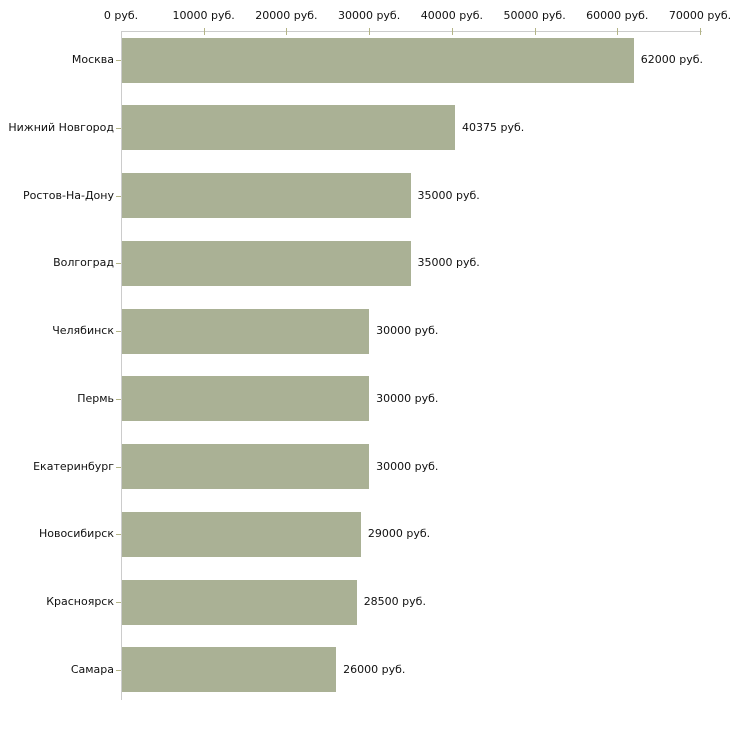 The image size is (730, 730). I want to click on value-label: 29000 руб., so click(399, 534).